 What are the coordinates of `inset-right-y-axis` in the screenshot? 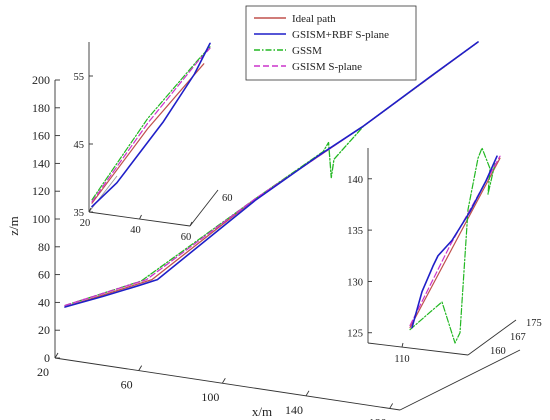 It's located at (492, 337).